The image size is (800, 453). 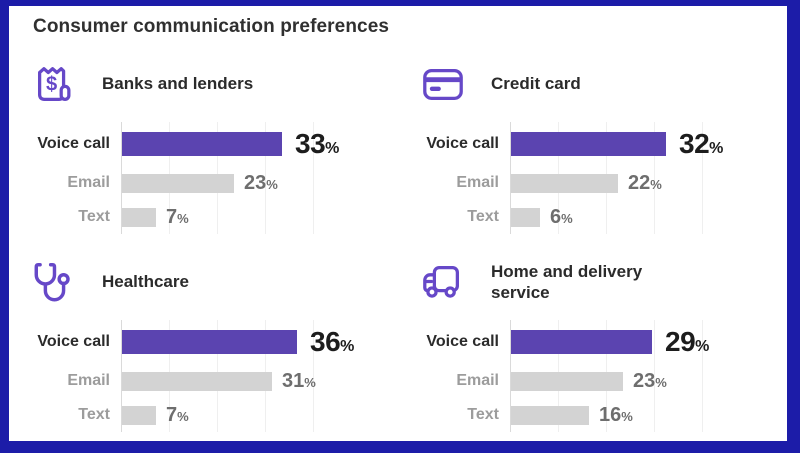 I want to click on section-header: Home and delivery service, so click(x=600, y=282).